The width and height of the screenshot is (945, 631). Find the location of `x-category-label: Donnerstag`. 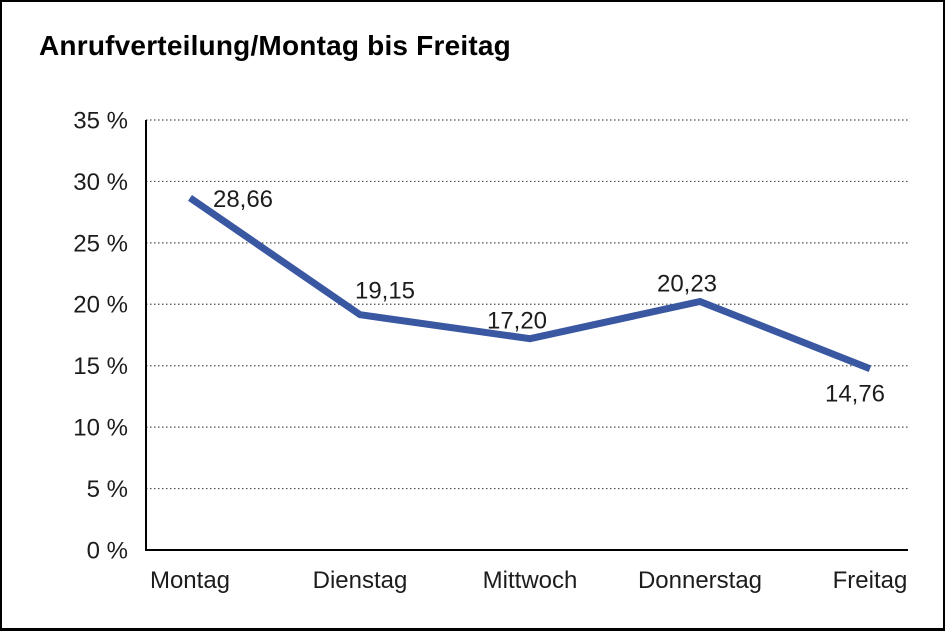

x-category-label: Donnerstag is located at coordinates (700, 580).